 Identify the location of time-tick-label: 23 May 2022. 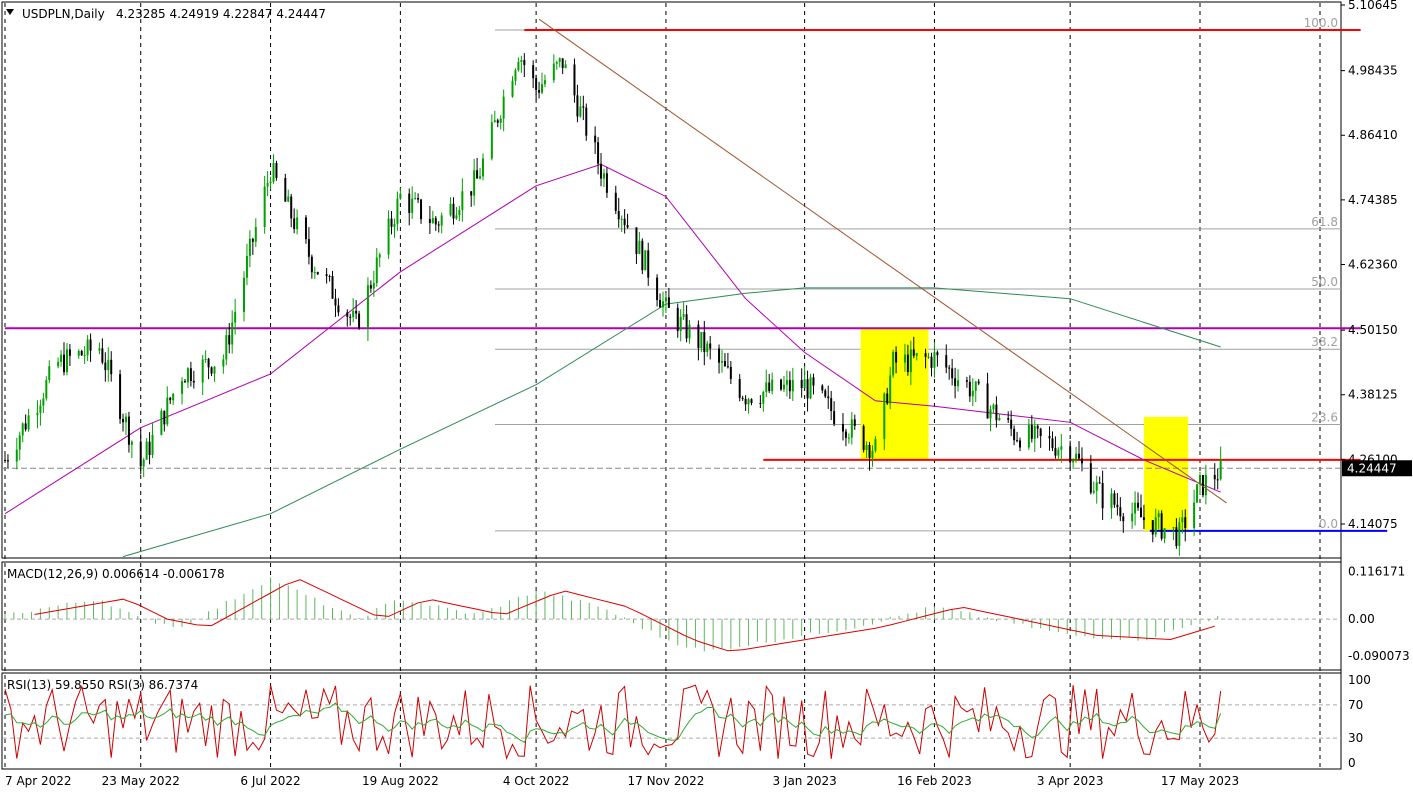
(141, 781).